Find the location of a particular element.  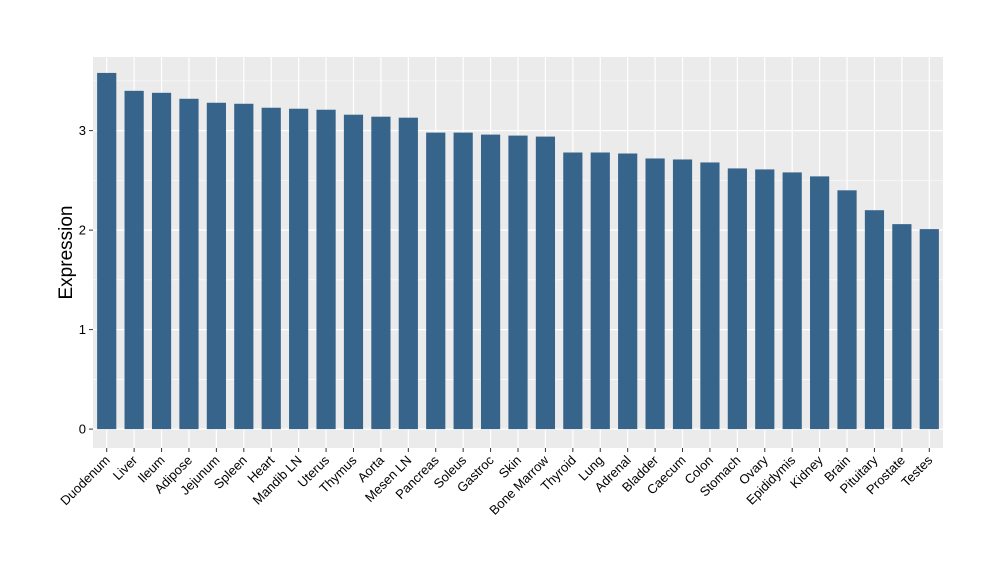

bar-soleus is located at coordinates (463, 281).